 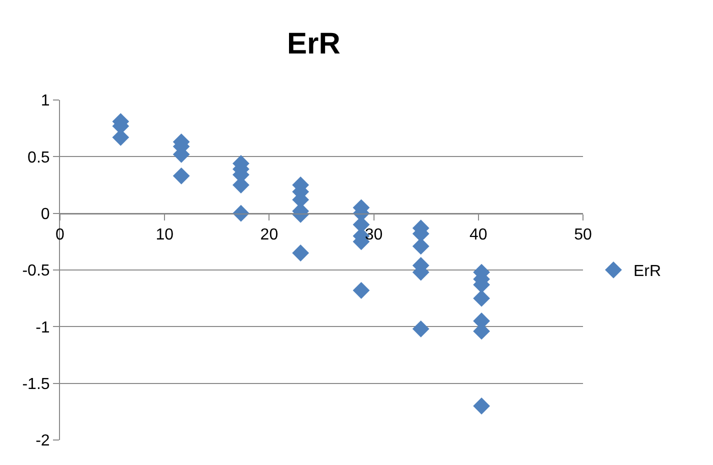 What do you see at coordinates (45, 214) in the screenshot?
I see `y-tick-label: 0` at bounding box center [45, 214].